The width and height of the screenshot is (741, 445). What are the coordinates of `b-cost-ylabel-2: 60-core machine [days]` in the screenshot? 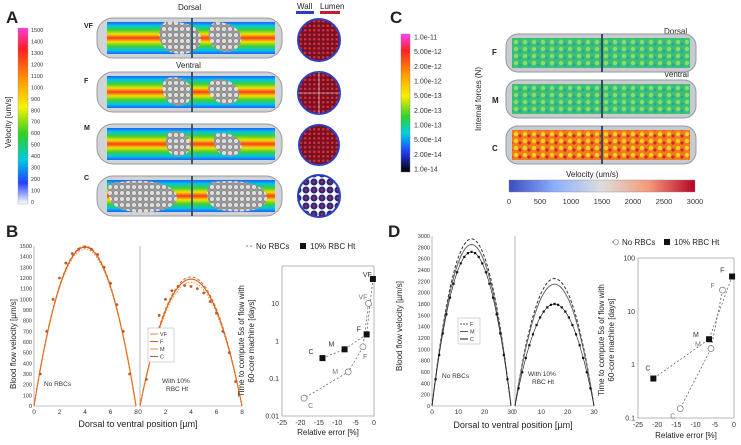 It's located at (251, 340).